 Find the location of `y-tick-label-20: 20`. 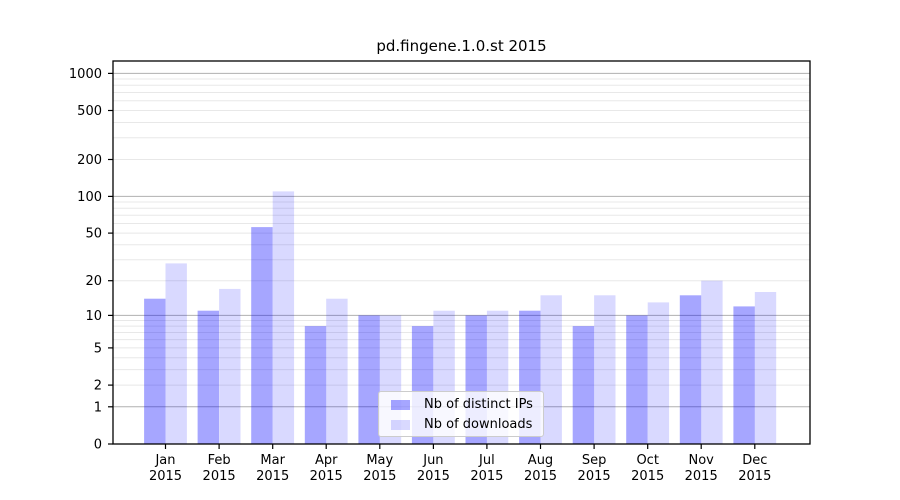

y-tick-label-20: 20 is located at coordinates (93, 281).